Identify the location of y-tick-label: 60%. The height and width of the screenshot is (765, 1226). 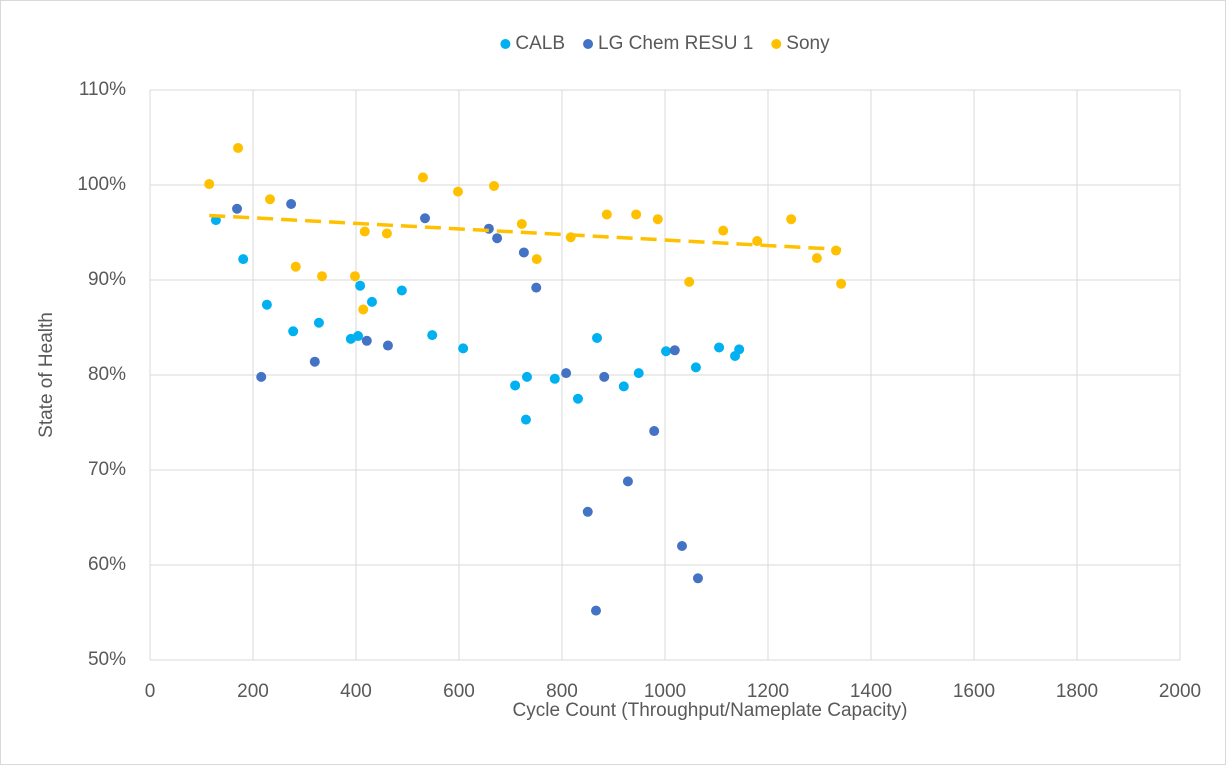
(107, 564).